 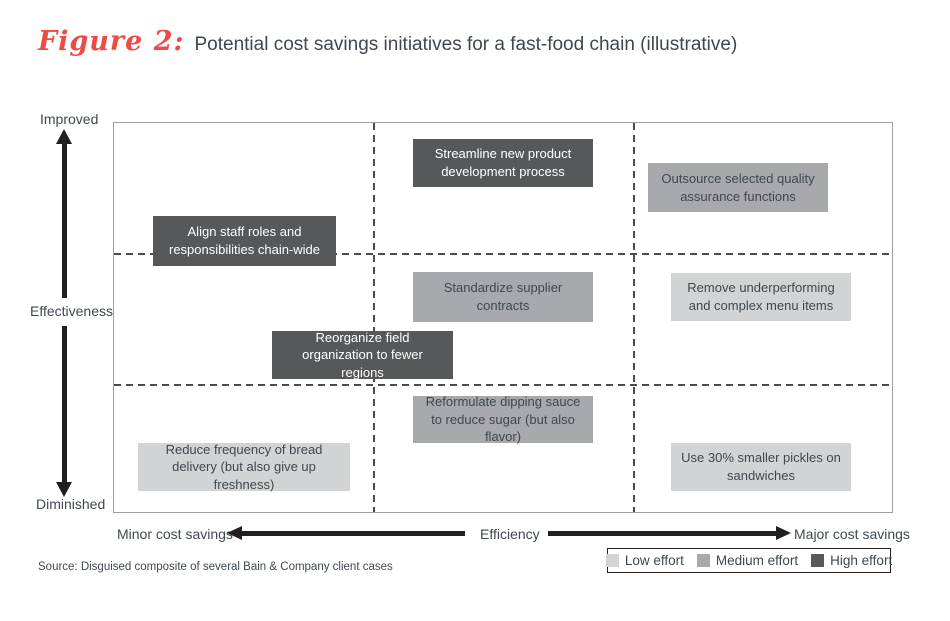 What do you see at coordinates (111, 41) in the screenshot?
I see `figure-number-label: Figure 2:` at bounding box center [111, 41].